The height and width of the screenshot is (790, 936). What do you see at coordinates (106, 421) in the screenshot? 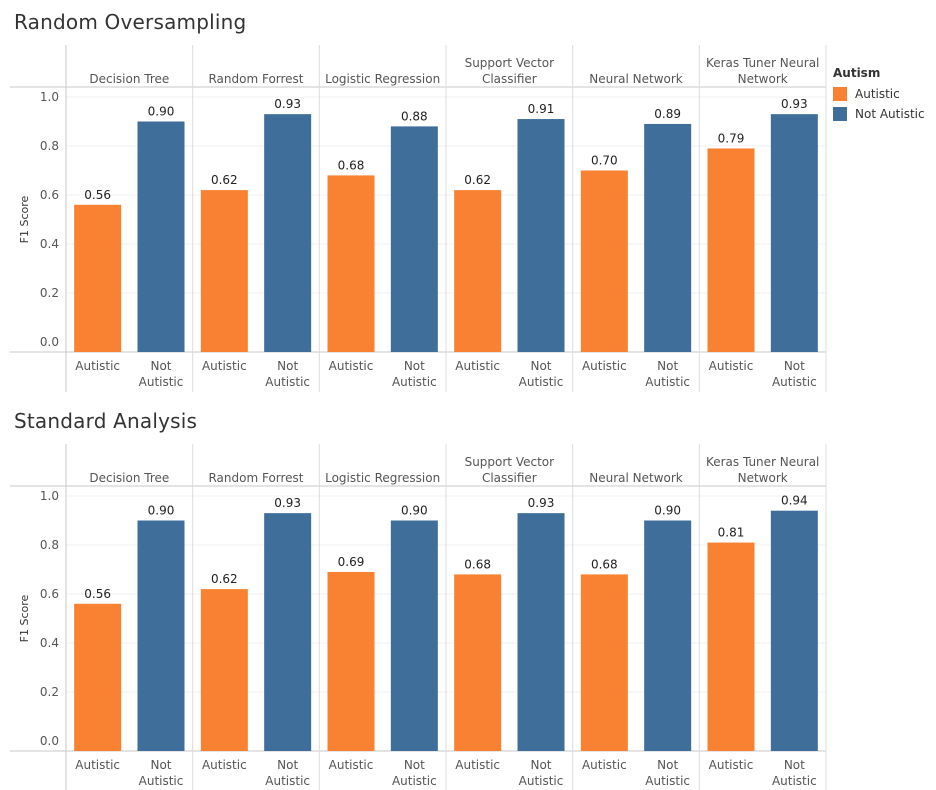
I see `chart-title-standard-analysis: Standard Analysis` at bounding box center [106, 421].